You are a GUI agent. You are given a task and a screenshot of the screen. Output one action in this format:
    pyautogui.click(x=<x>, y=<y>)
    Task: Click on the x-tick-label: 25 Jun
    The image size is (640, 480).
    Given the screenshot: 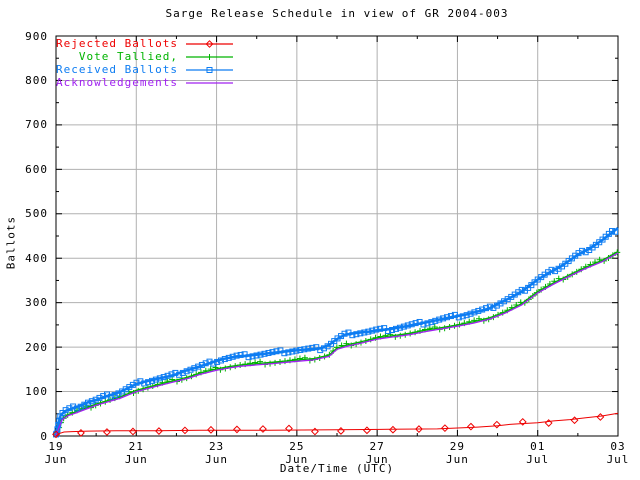 What is the action you would take?
    pyautogui.click(x=297, y=453)
    